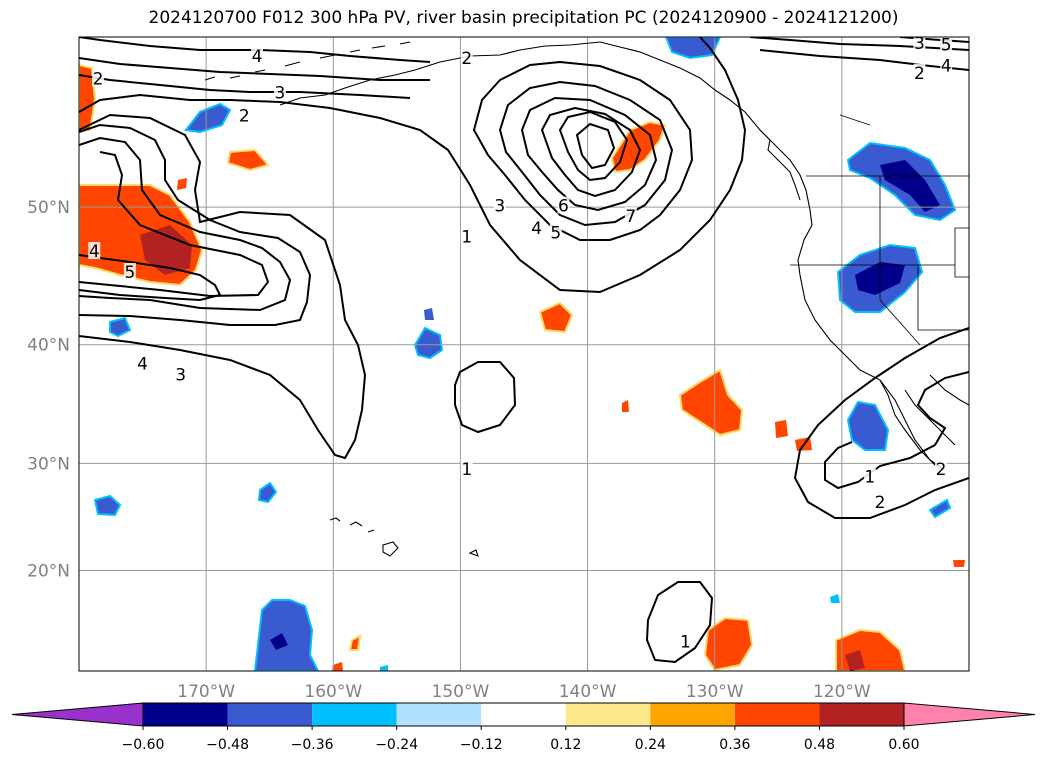  I want to click on colorbar-extend-high, so click(969, 714).